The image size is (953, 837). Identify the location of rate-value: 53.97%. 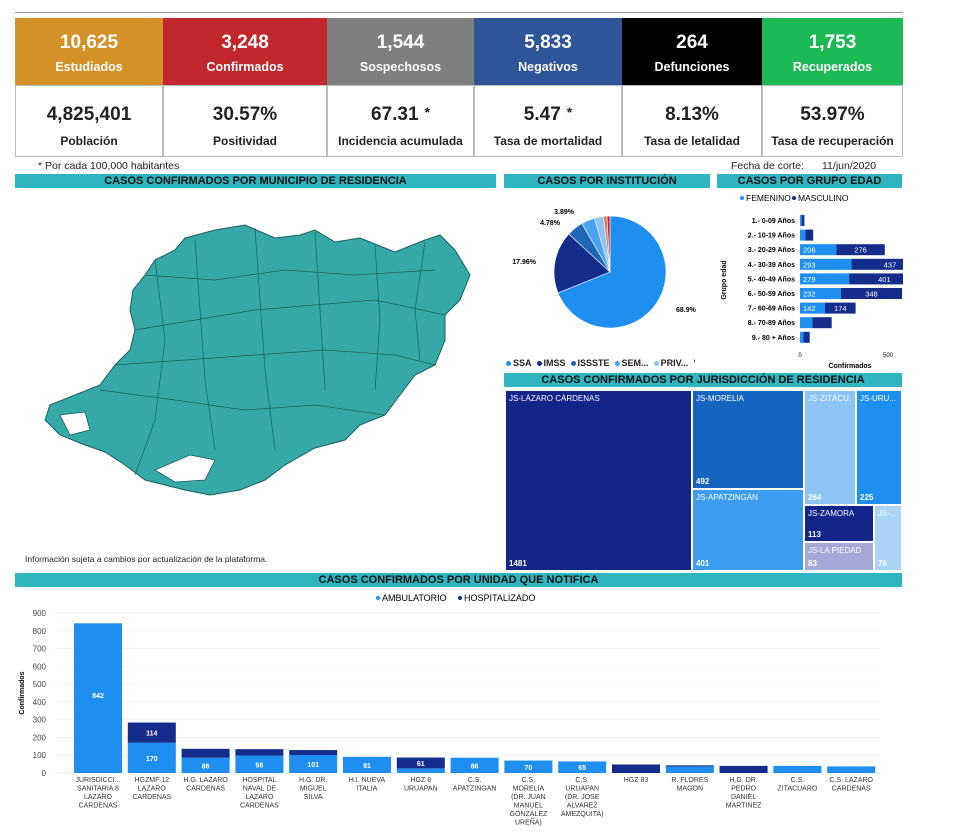
(832, 114).